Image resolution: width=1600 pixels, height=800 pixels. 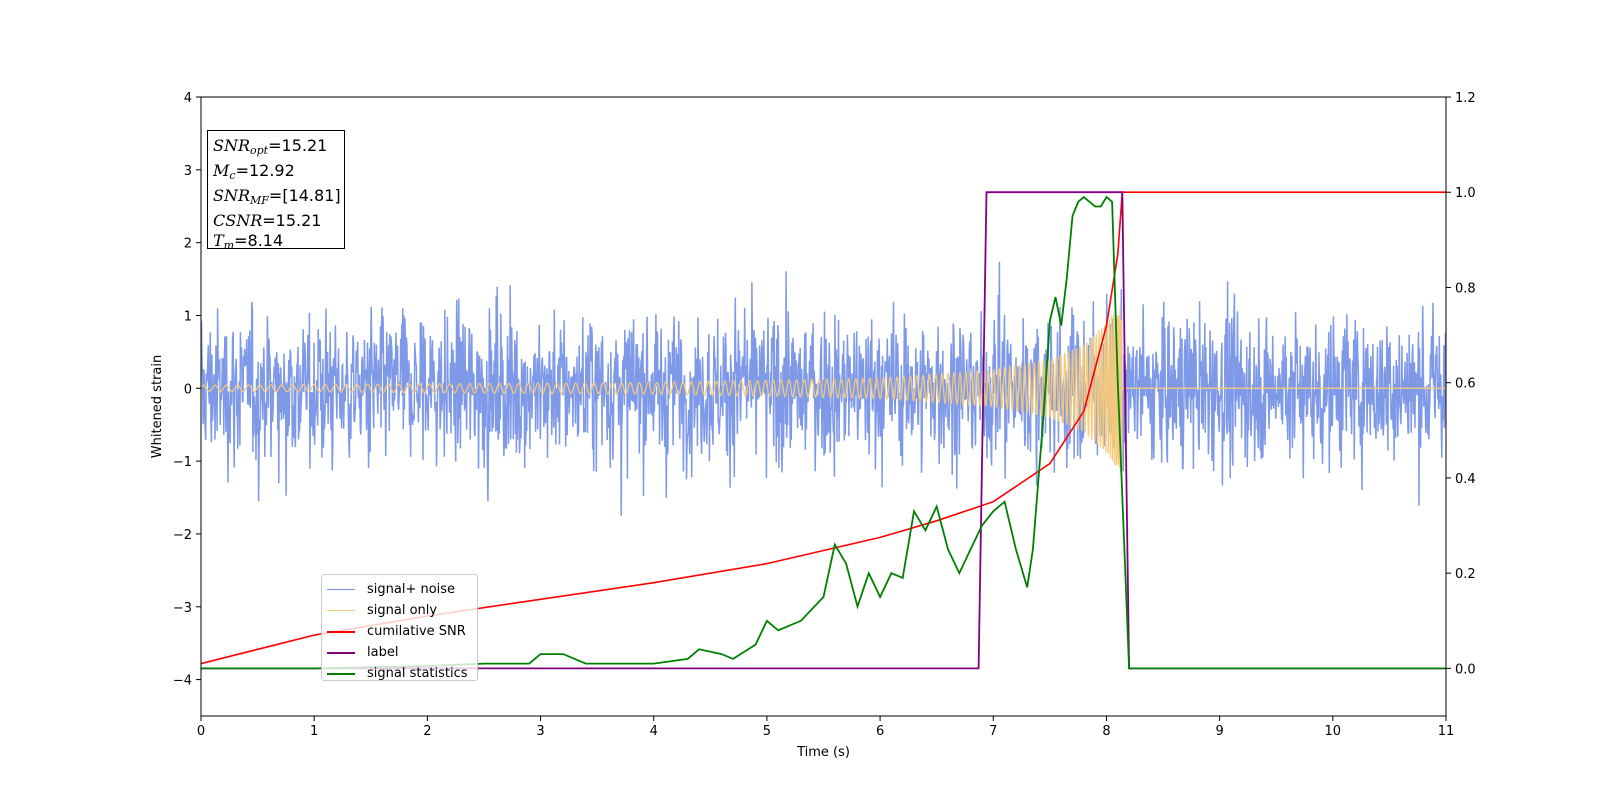 What do you see at coordinates (880, 731) in the screenshot?
I see `x-tick-label: 6` at bounding box center [880, 731].